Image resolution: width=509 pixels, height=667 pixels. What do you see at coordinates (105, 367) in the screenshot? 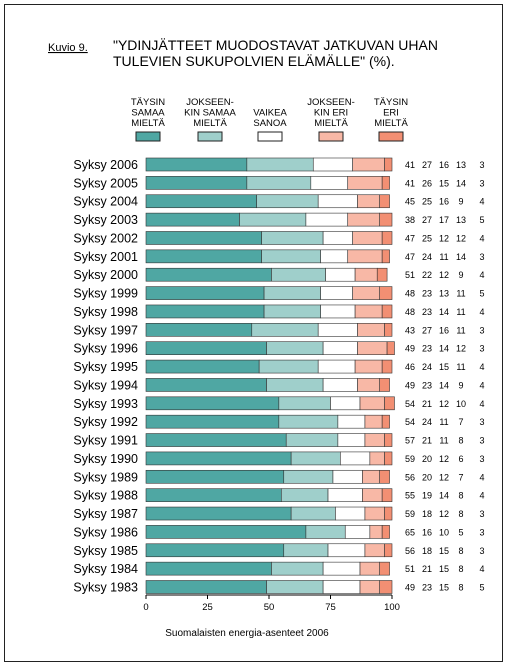
I see `category-label: Syksy 1995` at bounding box center [105, 367].